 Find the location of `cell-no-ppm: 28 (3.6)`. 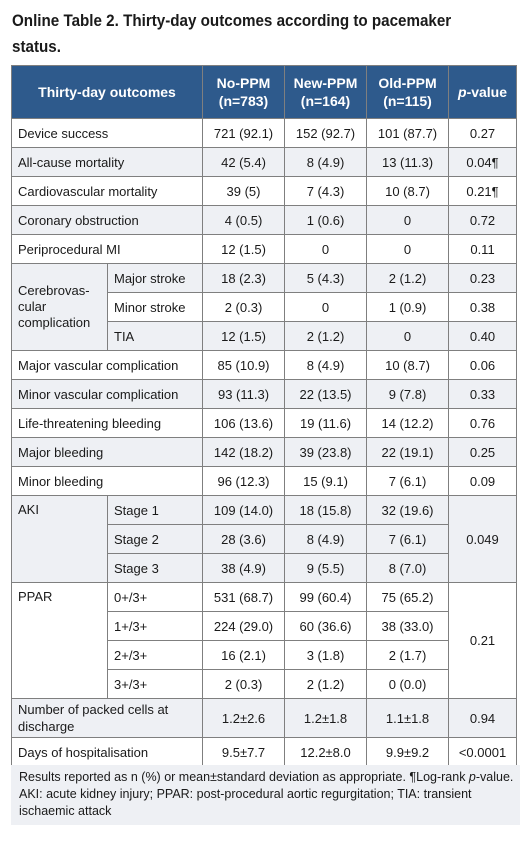

cell-no-ppm: 28 (3.6) is located at coordinates (244, 539).